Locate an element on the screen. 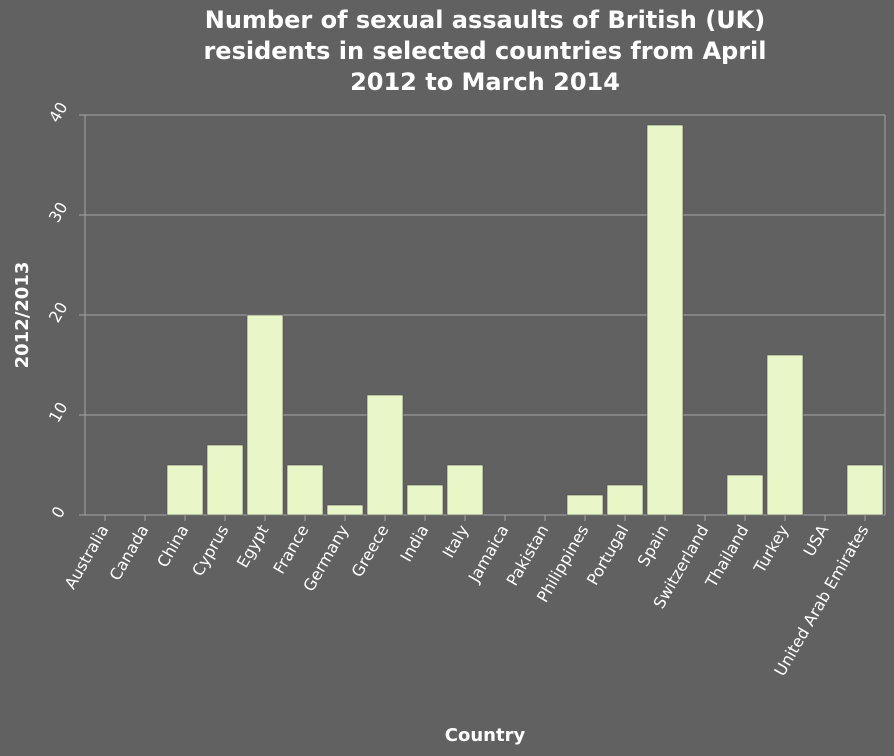 The height and width of the screenshot is (756, 894). bar-turkey is located at coordinates (785, 435).